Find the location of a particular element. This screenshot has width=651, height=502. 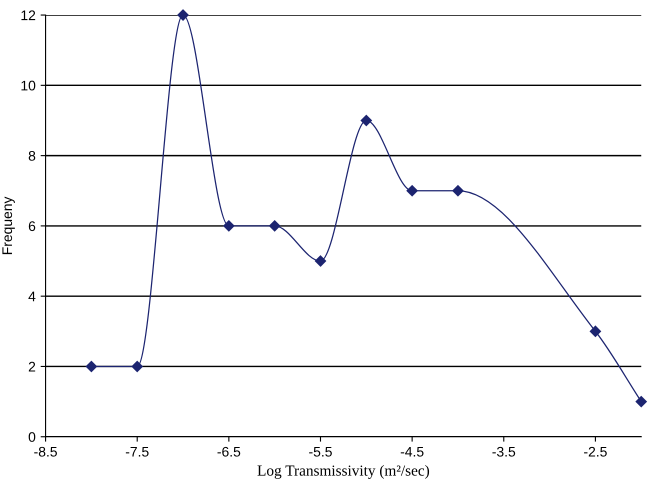

y-tick-label: 0 is located at coordinates (32, 437).